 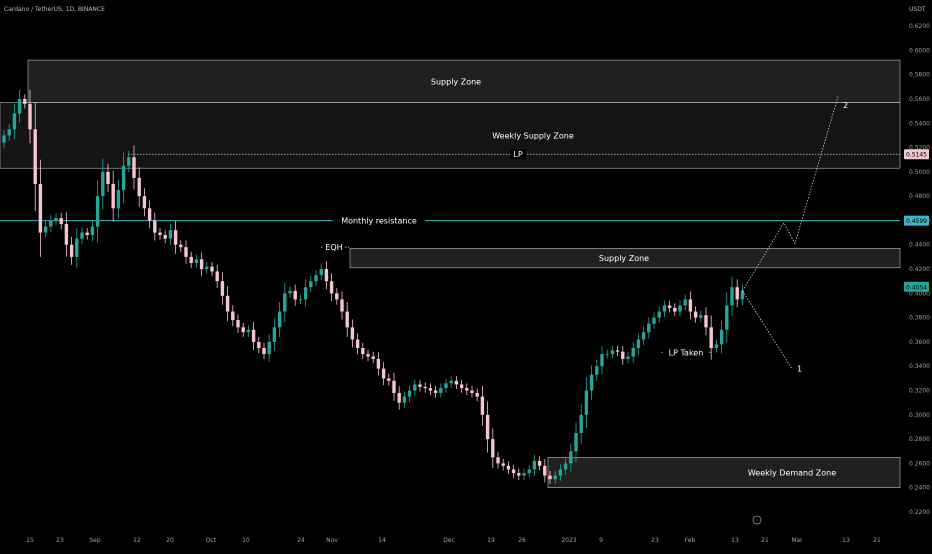 I want to click on x-tick-8: Nov, so click(x=332, y=540).